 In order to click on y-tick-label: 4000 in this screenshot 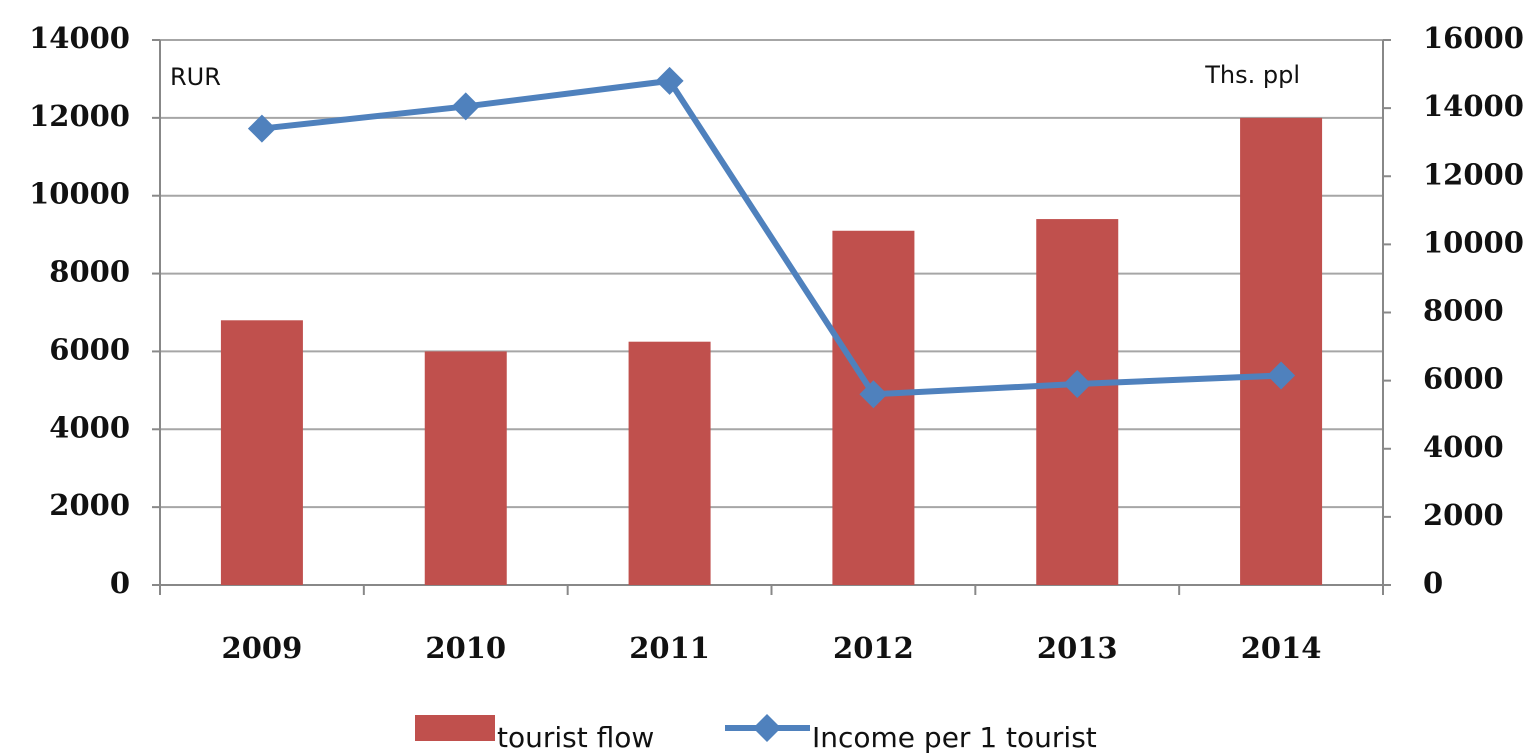, I will do `click(89, 427)`.